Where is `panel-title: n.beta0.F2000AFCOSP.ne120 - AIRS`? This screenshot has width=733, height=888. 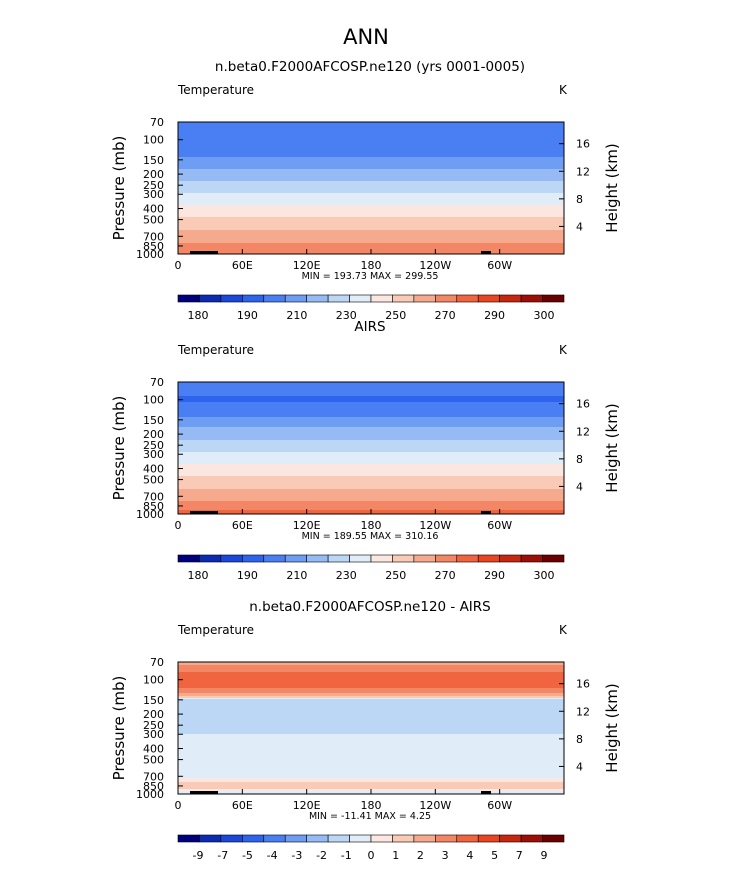 panel-title: n.beta0.F2000AFCOSP.ne120 - AIRS is located at coordinates (370, 607).